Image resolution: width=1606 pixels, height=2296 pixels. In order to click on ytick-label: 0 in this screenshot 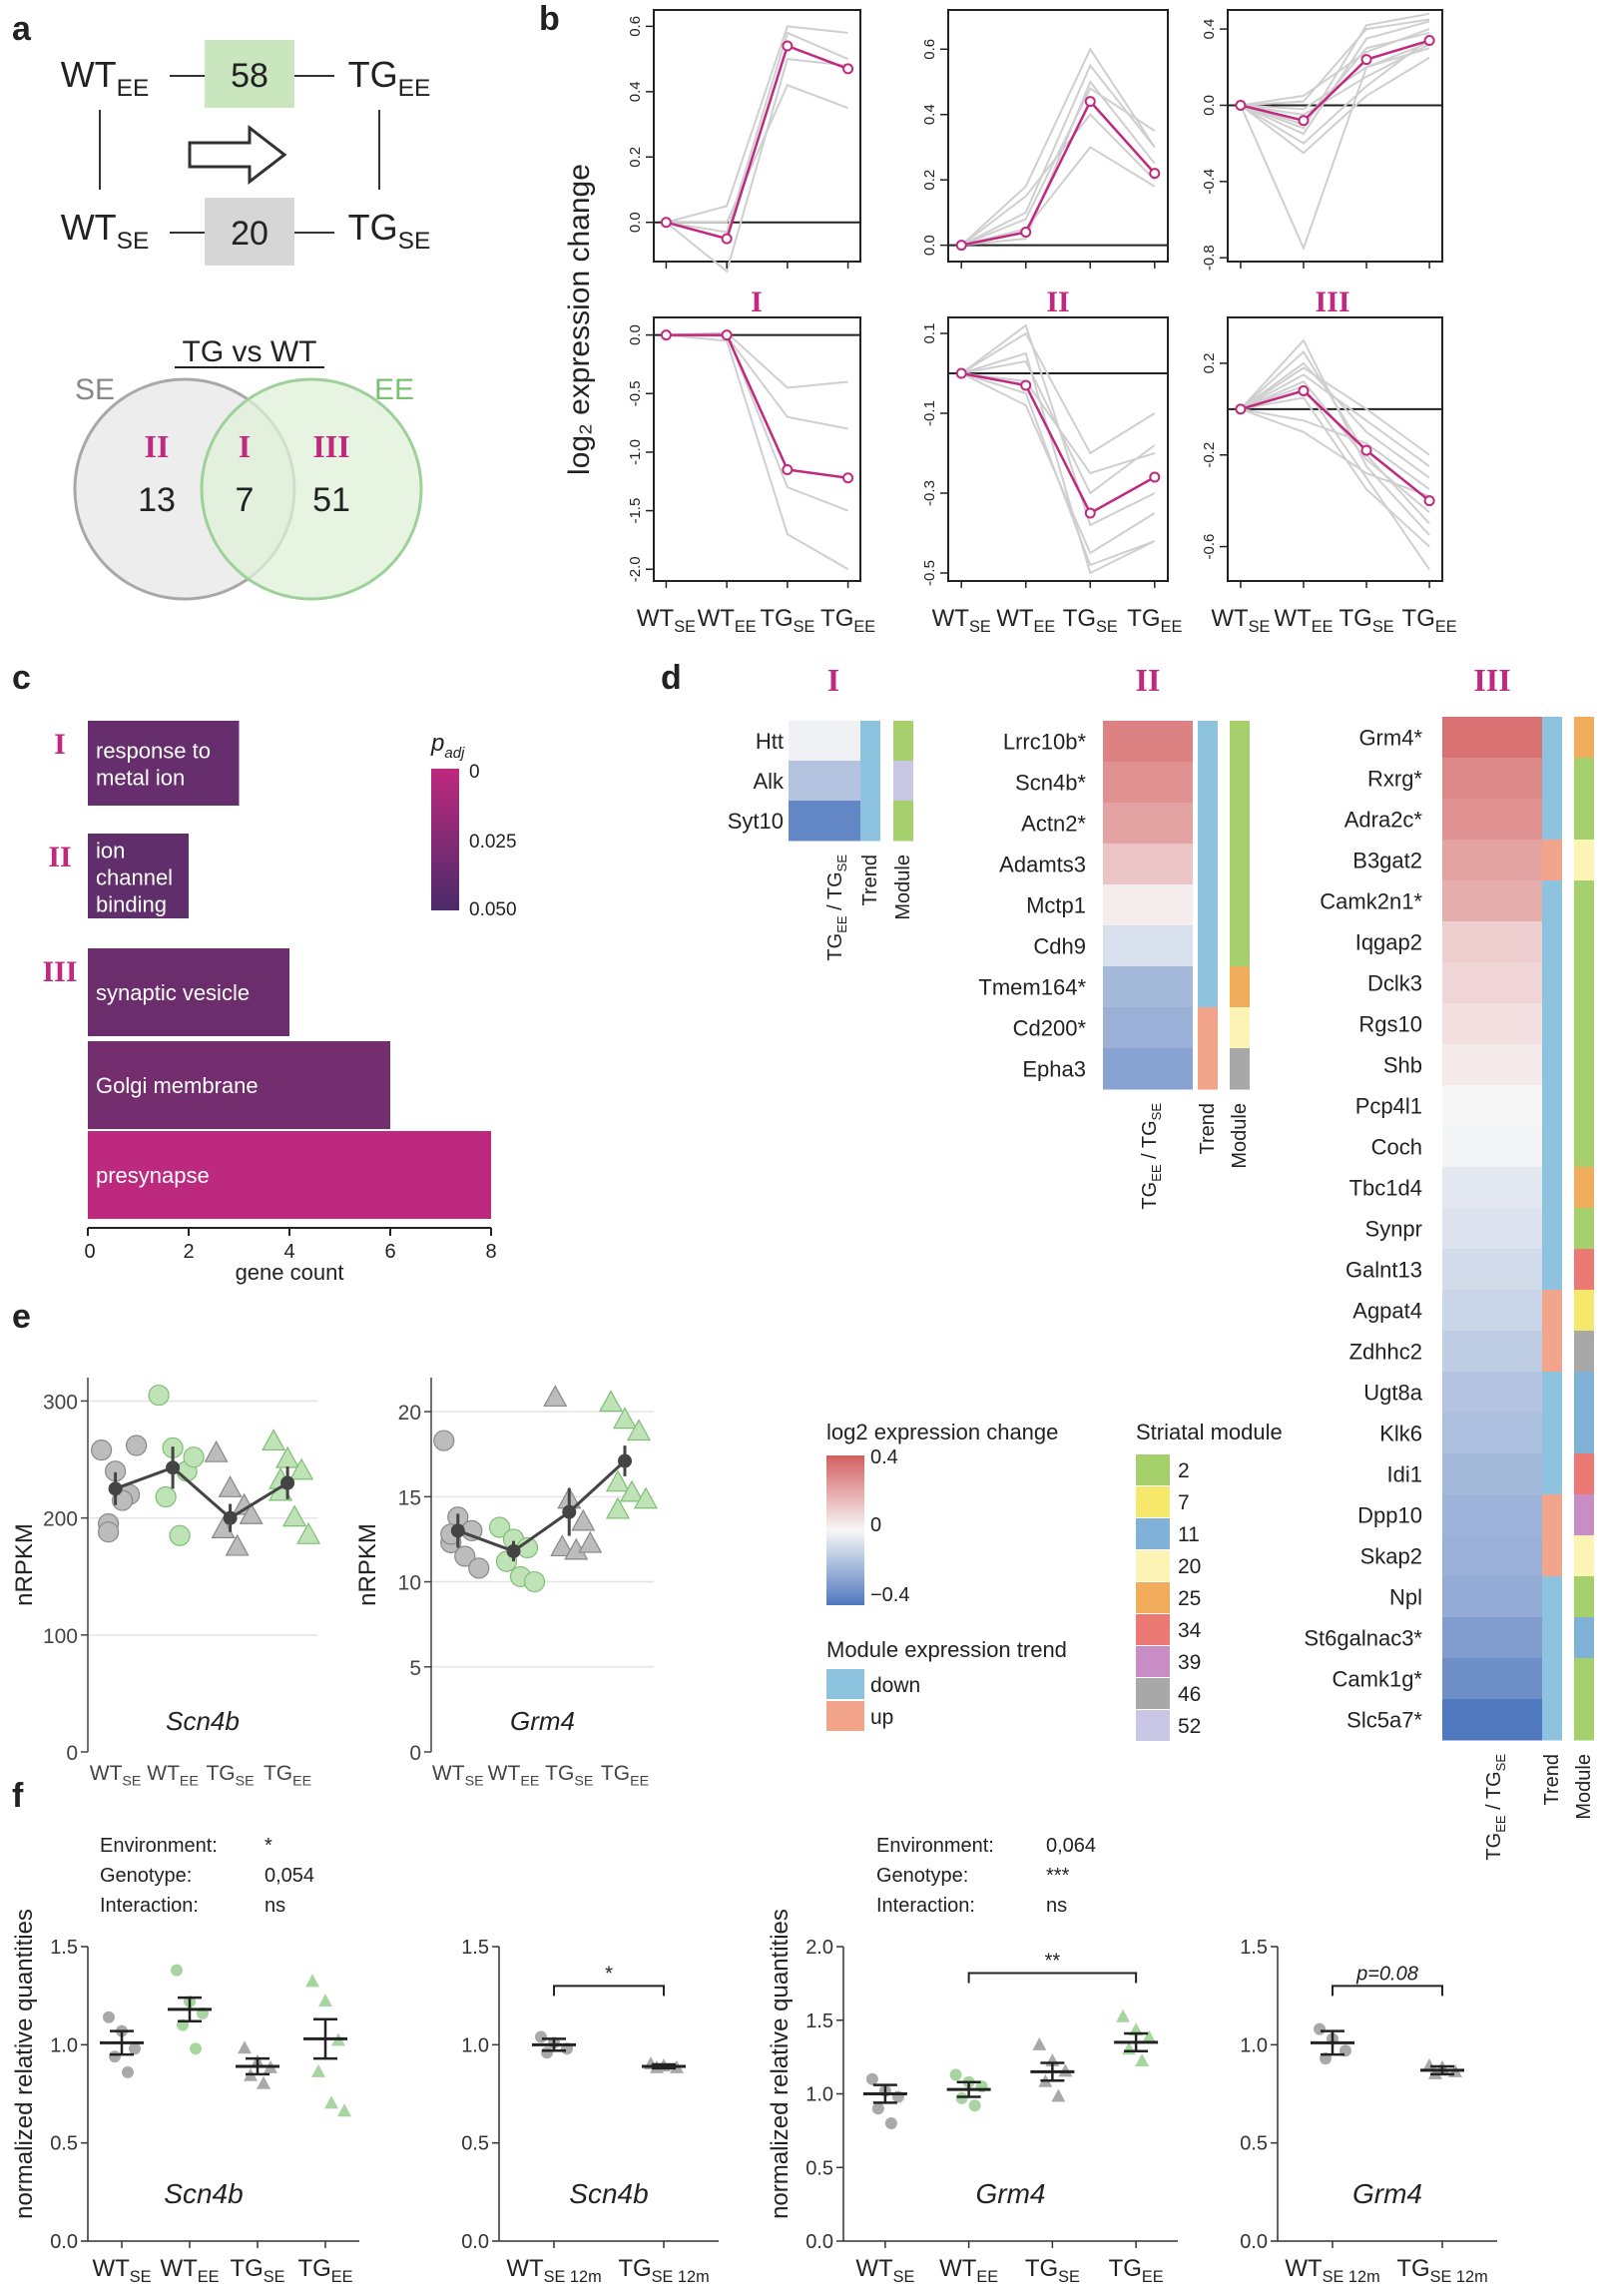, I will do `click(72, 1754)`.